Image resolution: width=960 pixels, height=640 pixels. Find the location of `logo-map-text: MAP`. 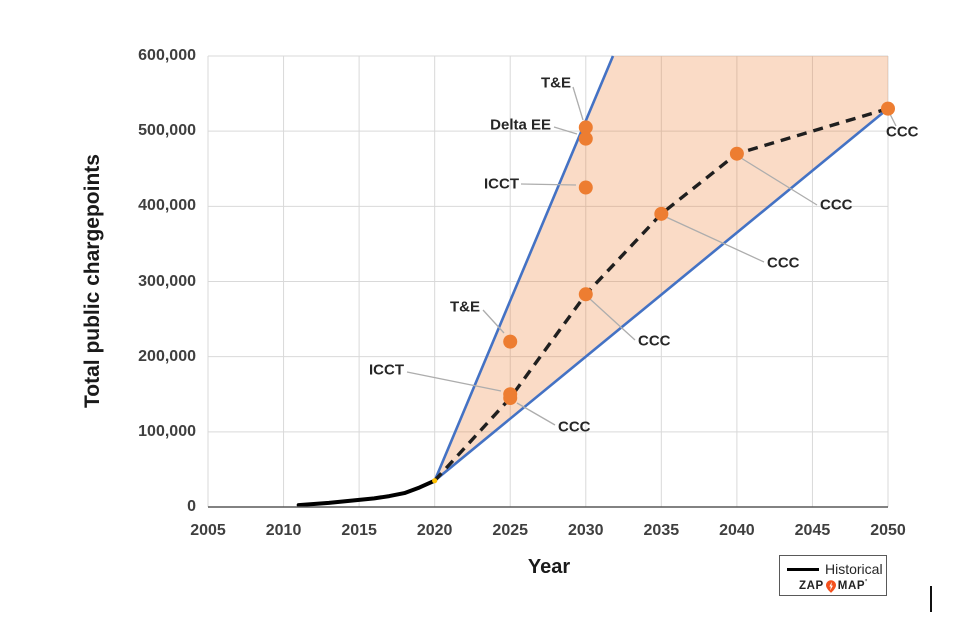

logo-map-text: MAP is located at coordinates (851, 585).